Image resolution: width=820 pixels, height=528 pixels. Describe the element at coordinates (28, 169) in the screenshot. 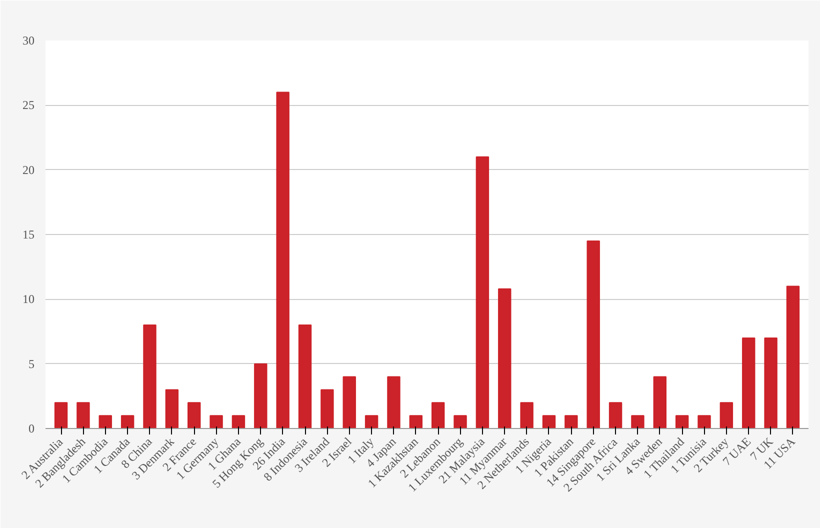

I see `y-tick-label: 20` at that location.